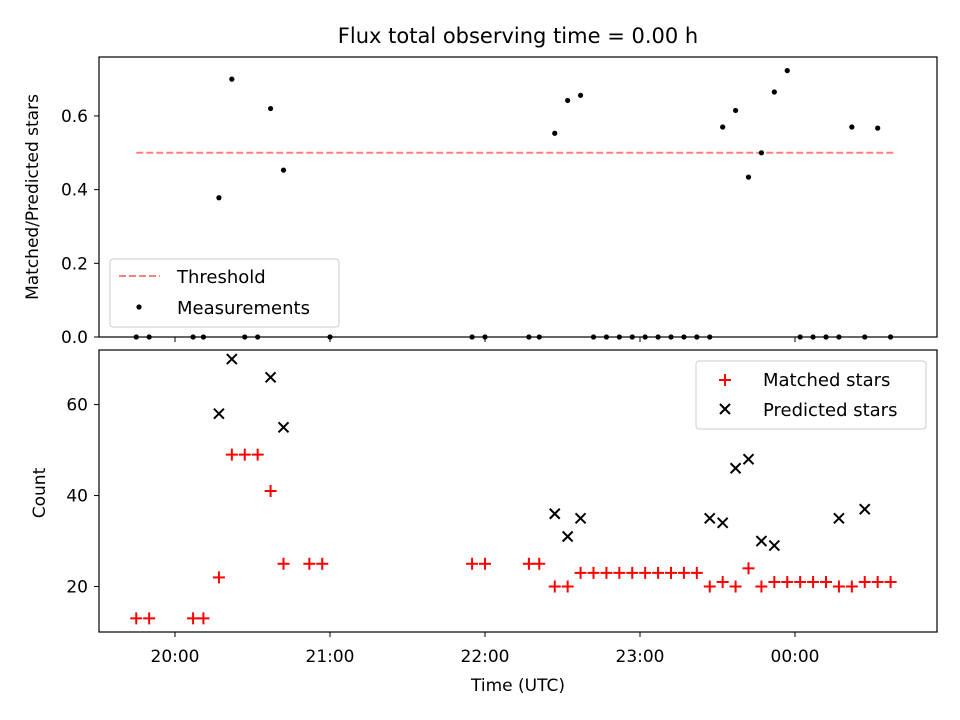 The image size is (960, 720). Describe the element at coordinates (826, 380) in the screenshot. I see `matched-legend-label: Matched stars` at that location.